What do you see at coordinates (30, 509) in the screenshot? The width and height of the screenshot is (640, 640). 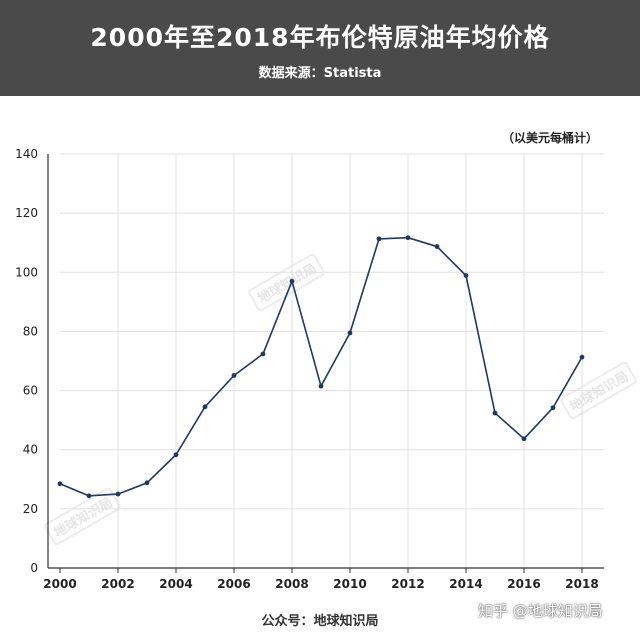 I see `y-tick-label: 20` at bounding box center [30, 509].